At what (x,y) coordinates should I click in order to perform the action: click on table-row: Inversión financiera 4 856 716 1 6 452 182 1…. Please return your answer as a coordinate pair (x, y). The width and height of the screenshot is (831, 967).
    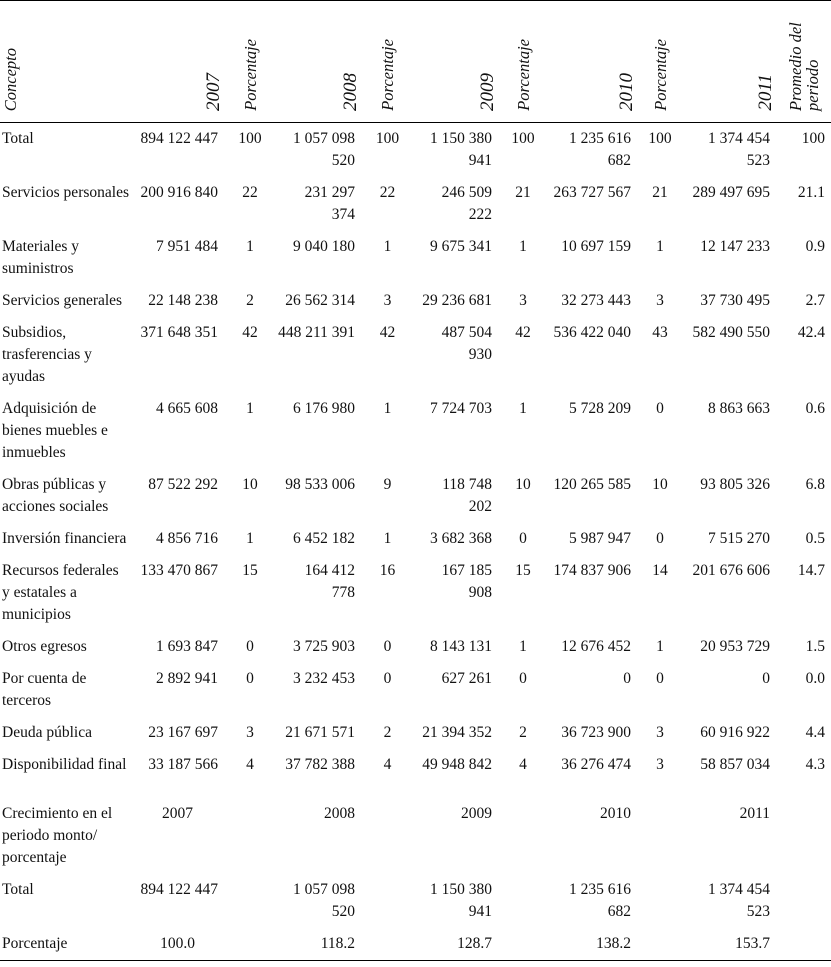
    Looking at the image, I should click on (415, 539).